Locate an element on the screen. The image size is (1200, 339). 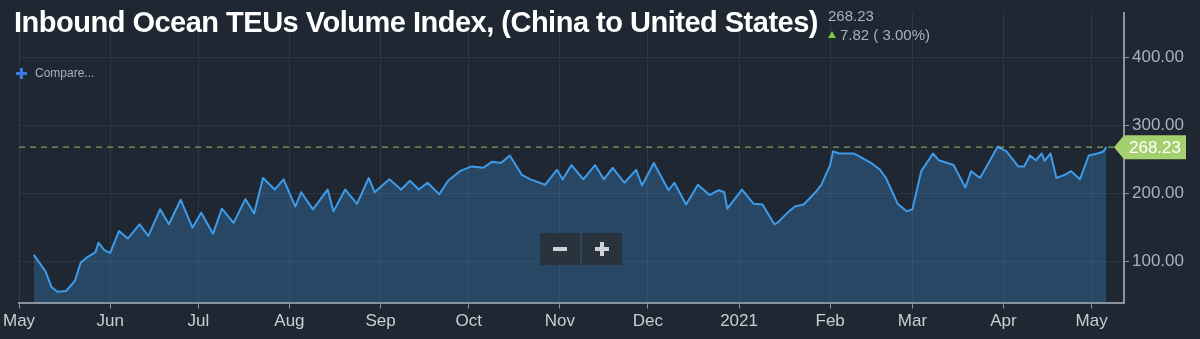
y-tick-label: 300.00 is located at coordinates (1158, 125).